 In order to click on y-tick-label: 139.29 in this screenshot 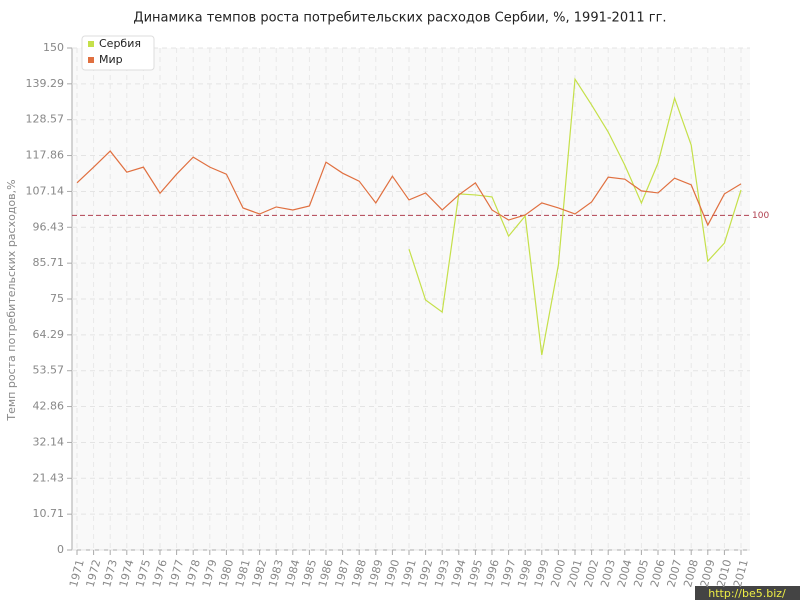, I will do `click(45, 83)`.